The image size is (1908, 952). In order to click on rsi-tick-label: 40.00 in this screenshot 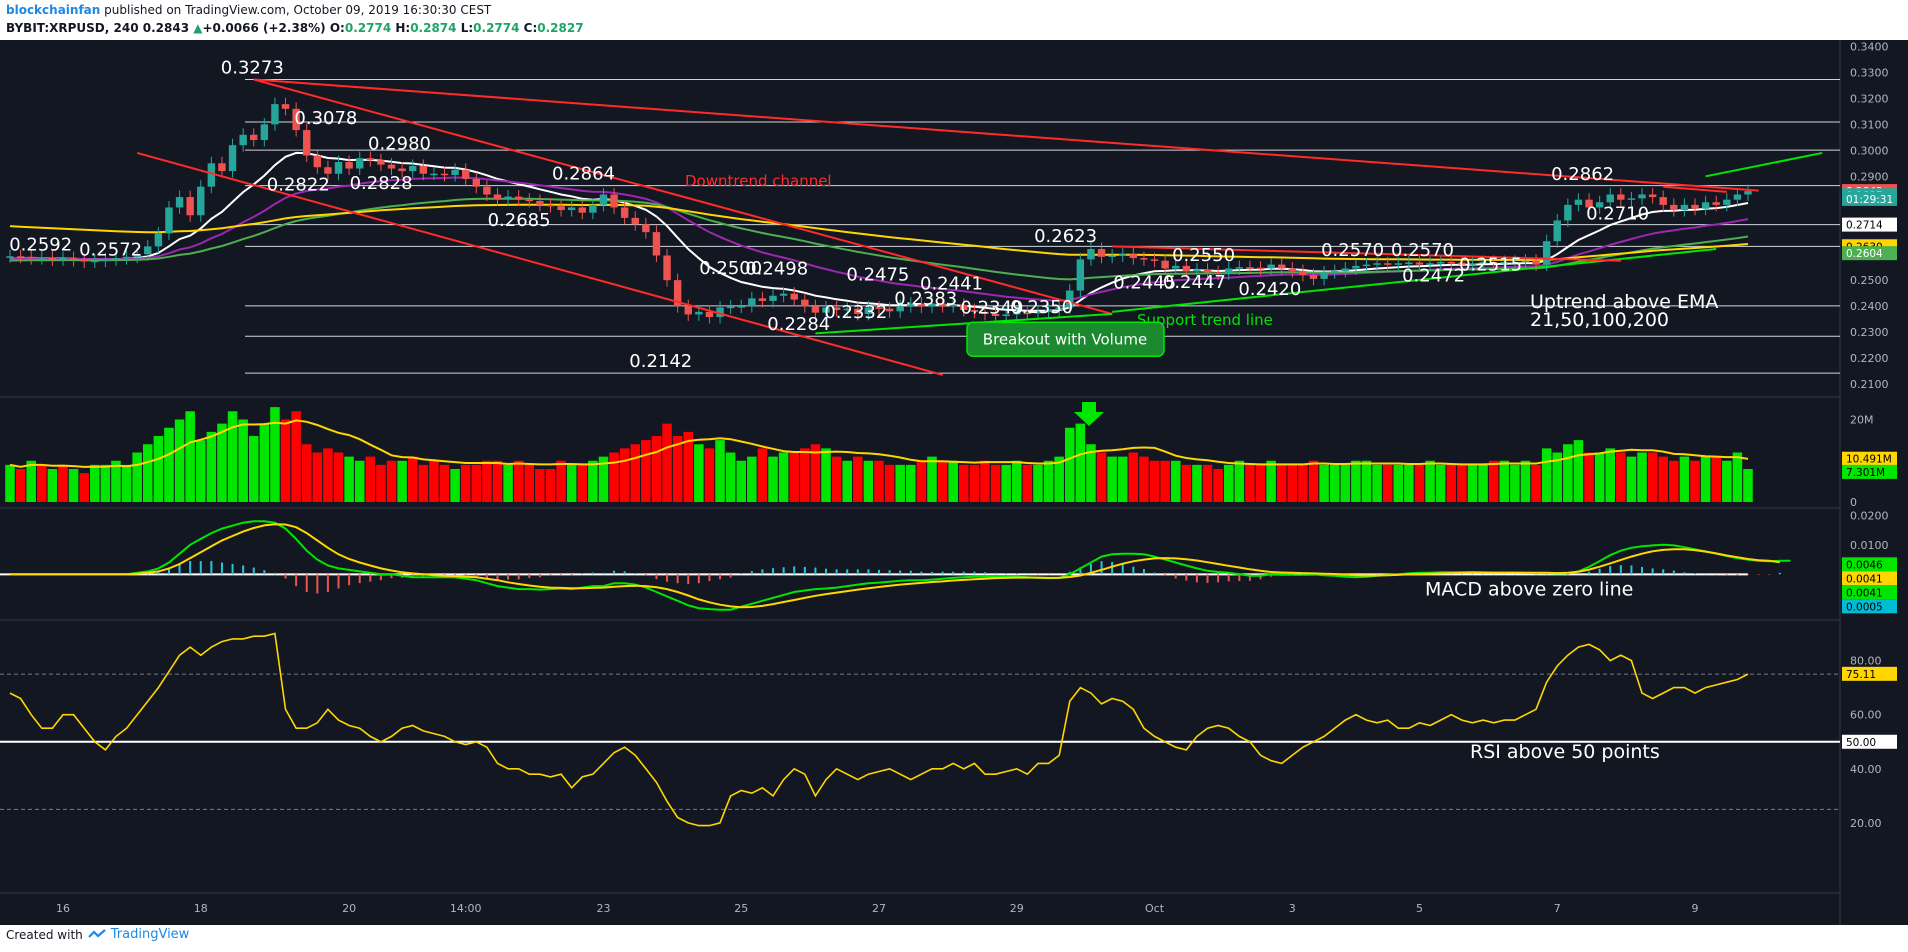, I will do `click(1866, 769)`.